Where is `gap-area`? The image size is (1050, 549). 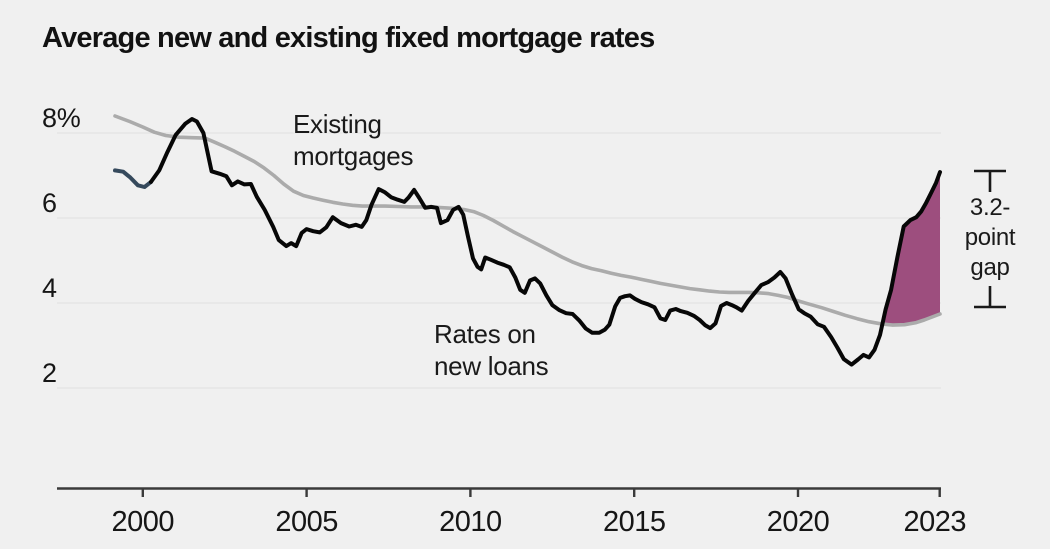
gap-area is located at coordinates (910, 249).